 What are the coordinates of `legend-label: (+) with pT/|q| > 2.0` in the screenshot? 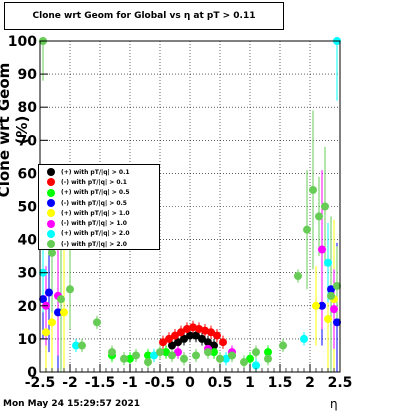 It's located at (95, 234).